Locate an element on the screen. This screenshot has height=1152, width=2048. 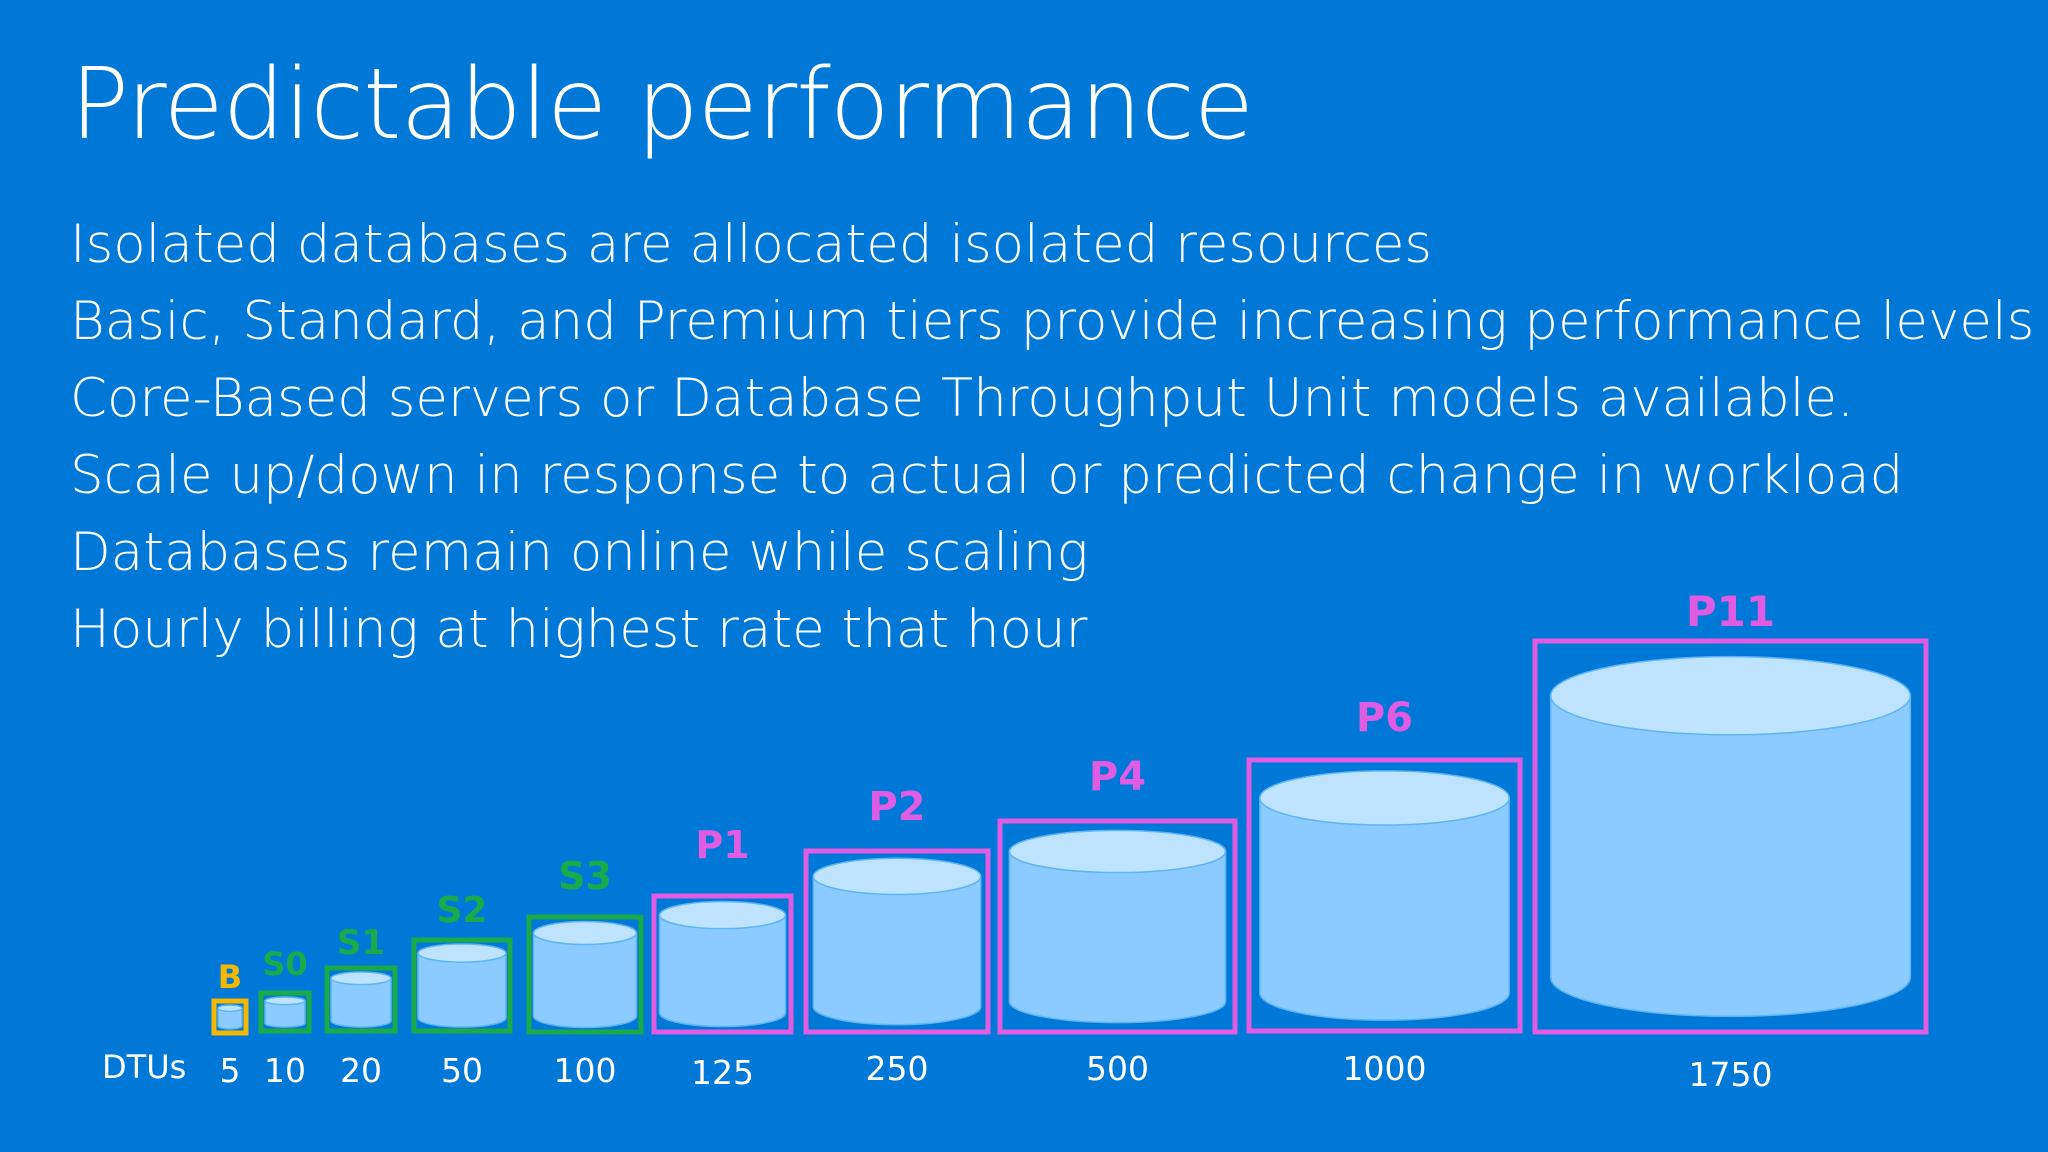
dtu-value: 1000 is located at coordinates (1385, 1068).